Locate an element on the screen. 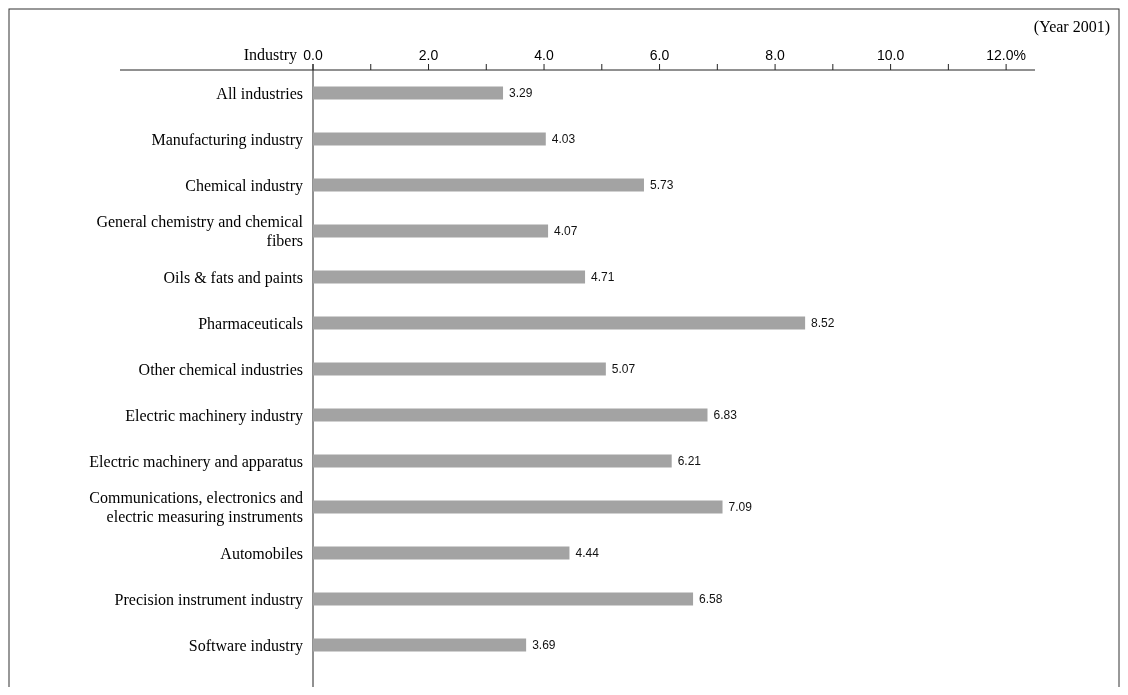 Image resolution: width=1128 pixels, height=695 pixels. x-tick-label: 0.0 is located at coordinates (313, 55).